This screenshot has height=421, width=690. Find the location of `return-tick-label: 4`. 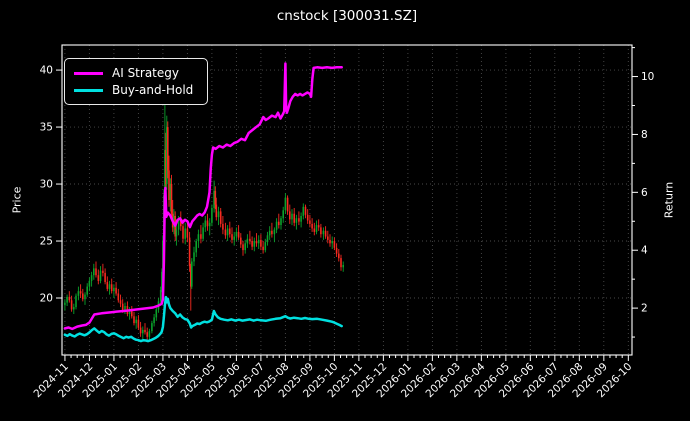

return-tick-label: 4 is located at coordinates (644, 251).